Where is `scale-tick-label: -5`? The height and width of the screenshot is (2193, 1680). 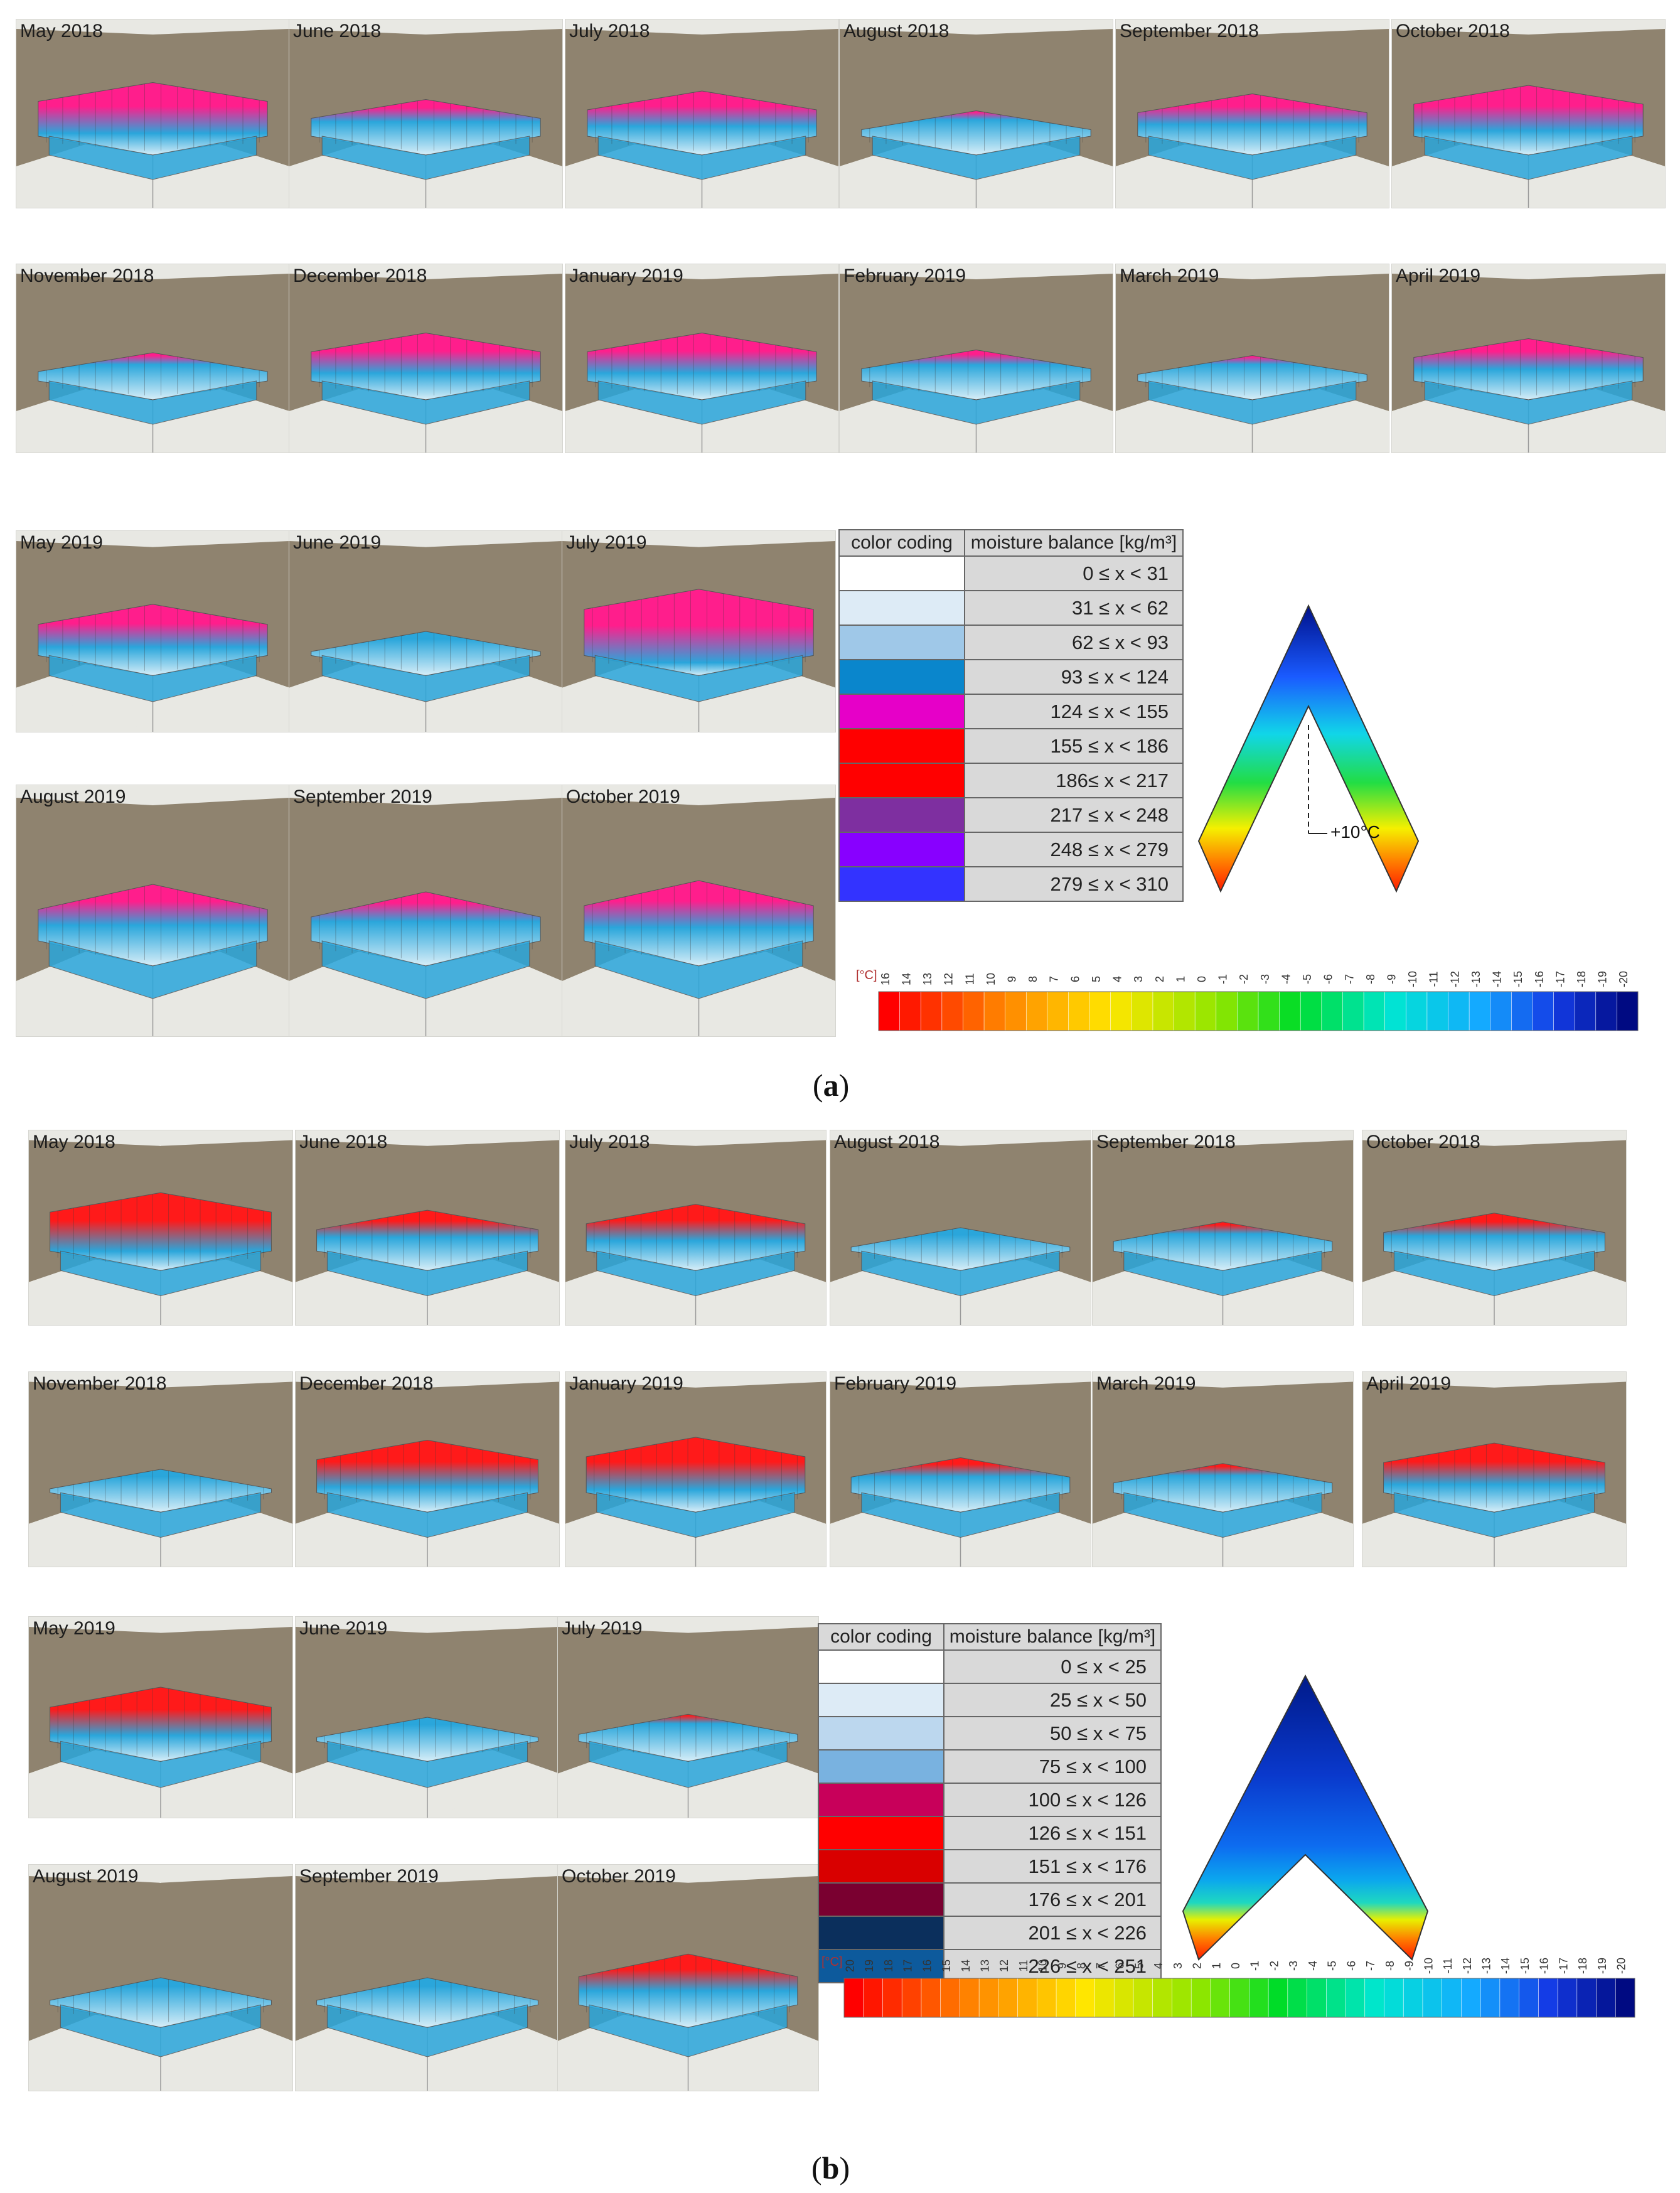 scale-tick-label: -5 is located at coordinates (1307, 979).